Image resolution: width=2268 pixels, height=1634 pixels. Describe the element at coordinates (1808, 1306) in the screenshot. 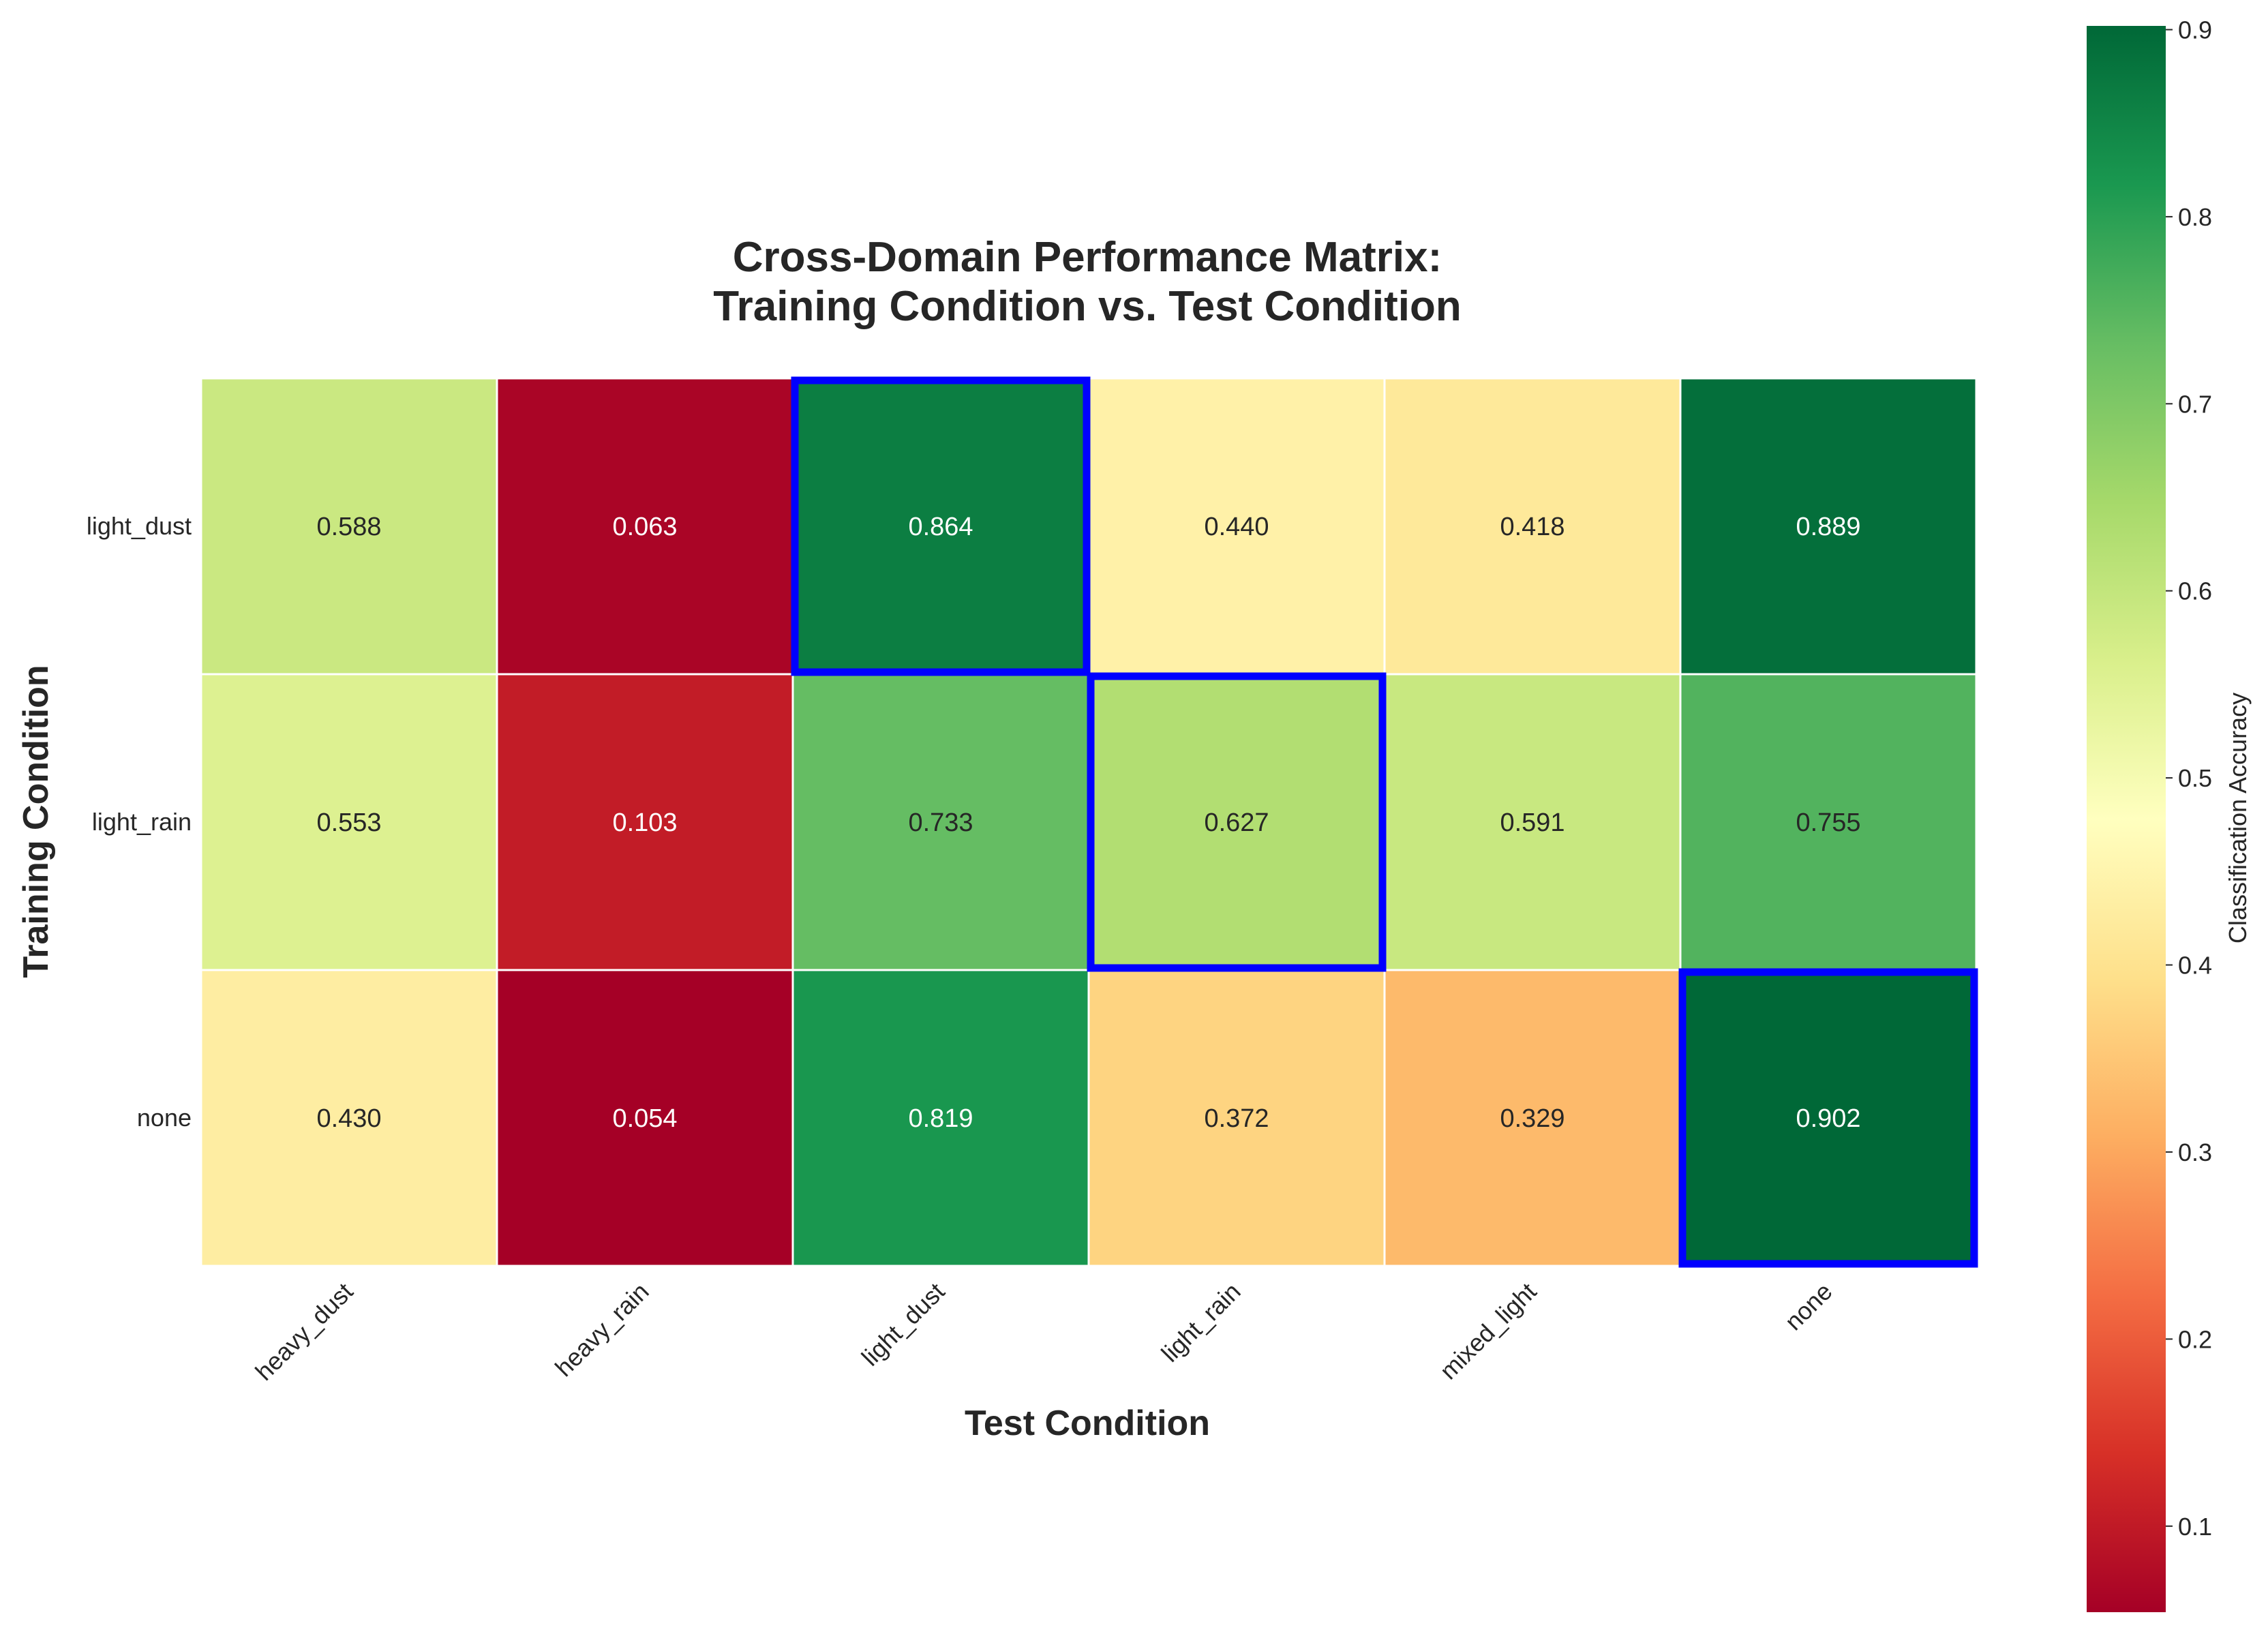

I see `x-tick-label: none` at that location.